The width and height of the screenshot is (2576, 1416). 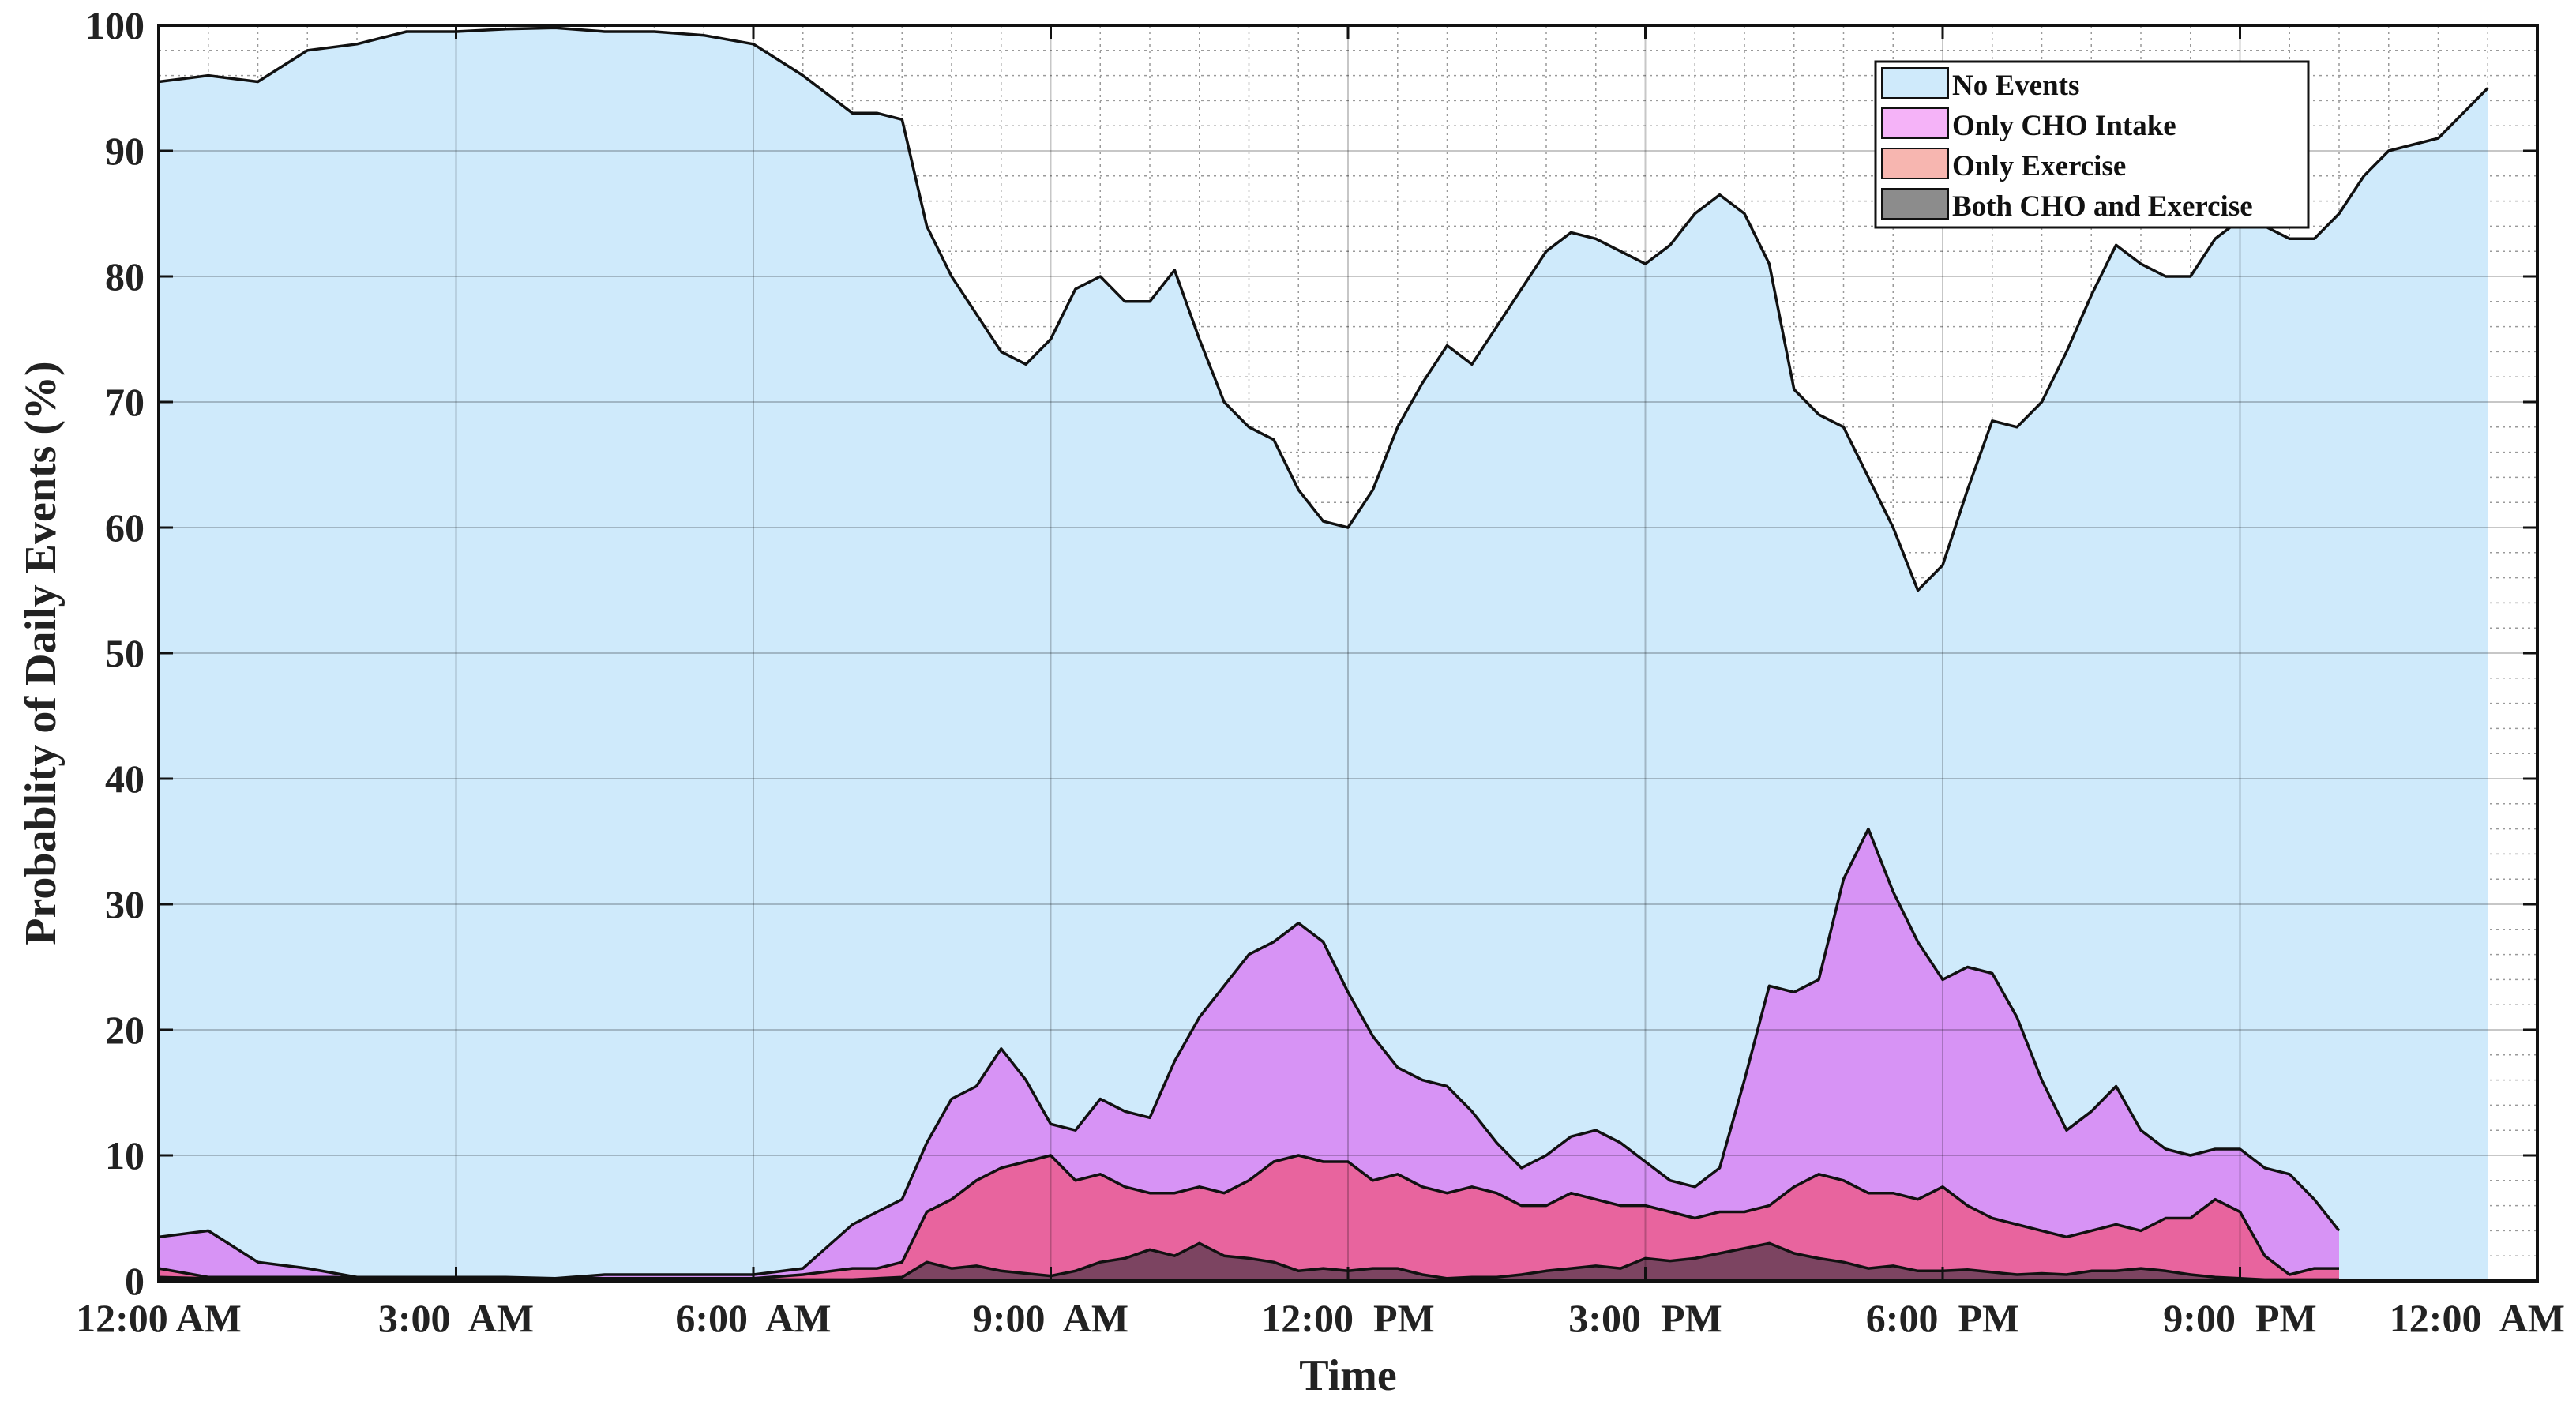 I want to click on x-tick-label: 3:00 AM, so click(x=456, y=1318).